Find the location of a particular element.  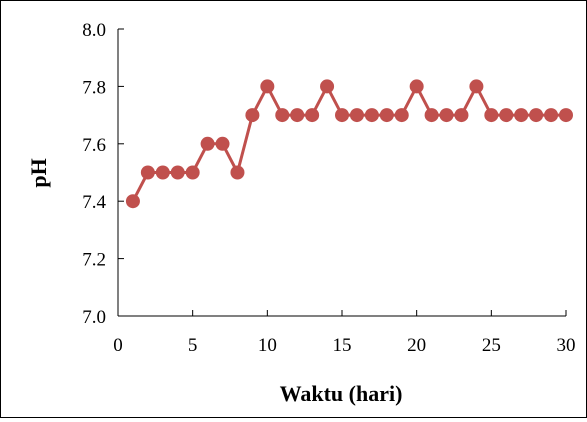

x-tick-label: 10 is located at coordinates (267, 345).